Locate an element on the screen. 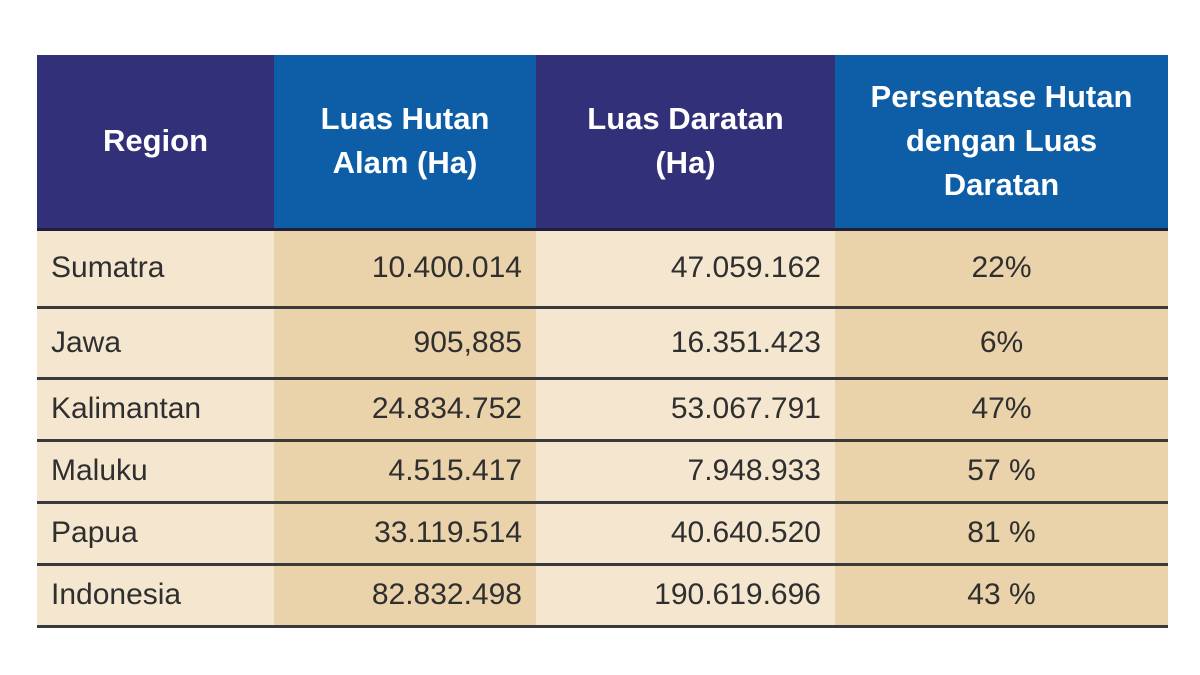 The width and height of the screenshot is (1200, 675). table-row: Sumatra 10.400.014 47.059.162 22% is located at coordinates (602, 269).